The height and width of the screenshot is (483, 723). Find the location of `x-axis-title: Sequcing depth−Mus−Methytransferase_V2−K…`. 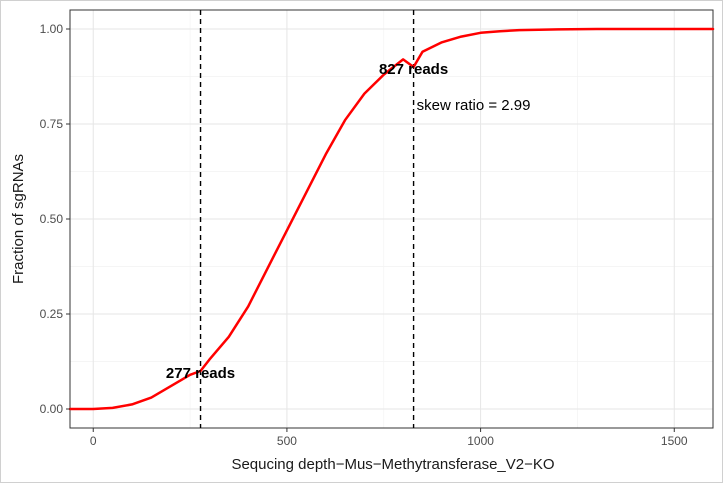

x-axis-title: Sequcing depth−Mus−Methytransferase_V2−K… is located at coordinates (392, 464).